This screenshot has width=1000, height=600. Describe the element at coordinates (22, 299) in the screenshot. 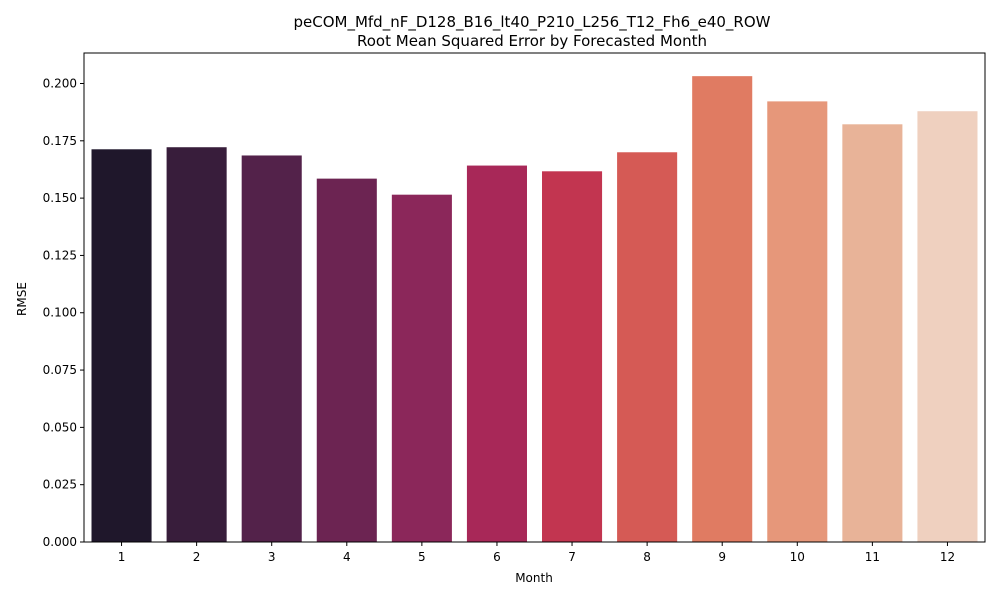

I see `y-axis-label: RMSE` at that location.